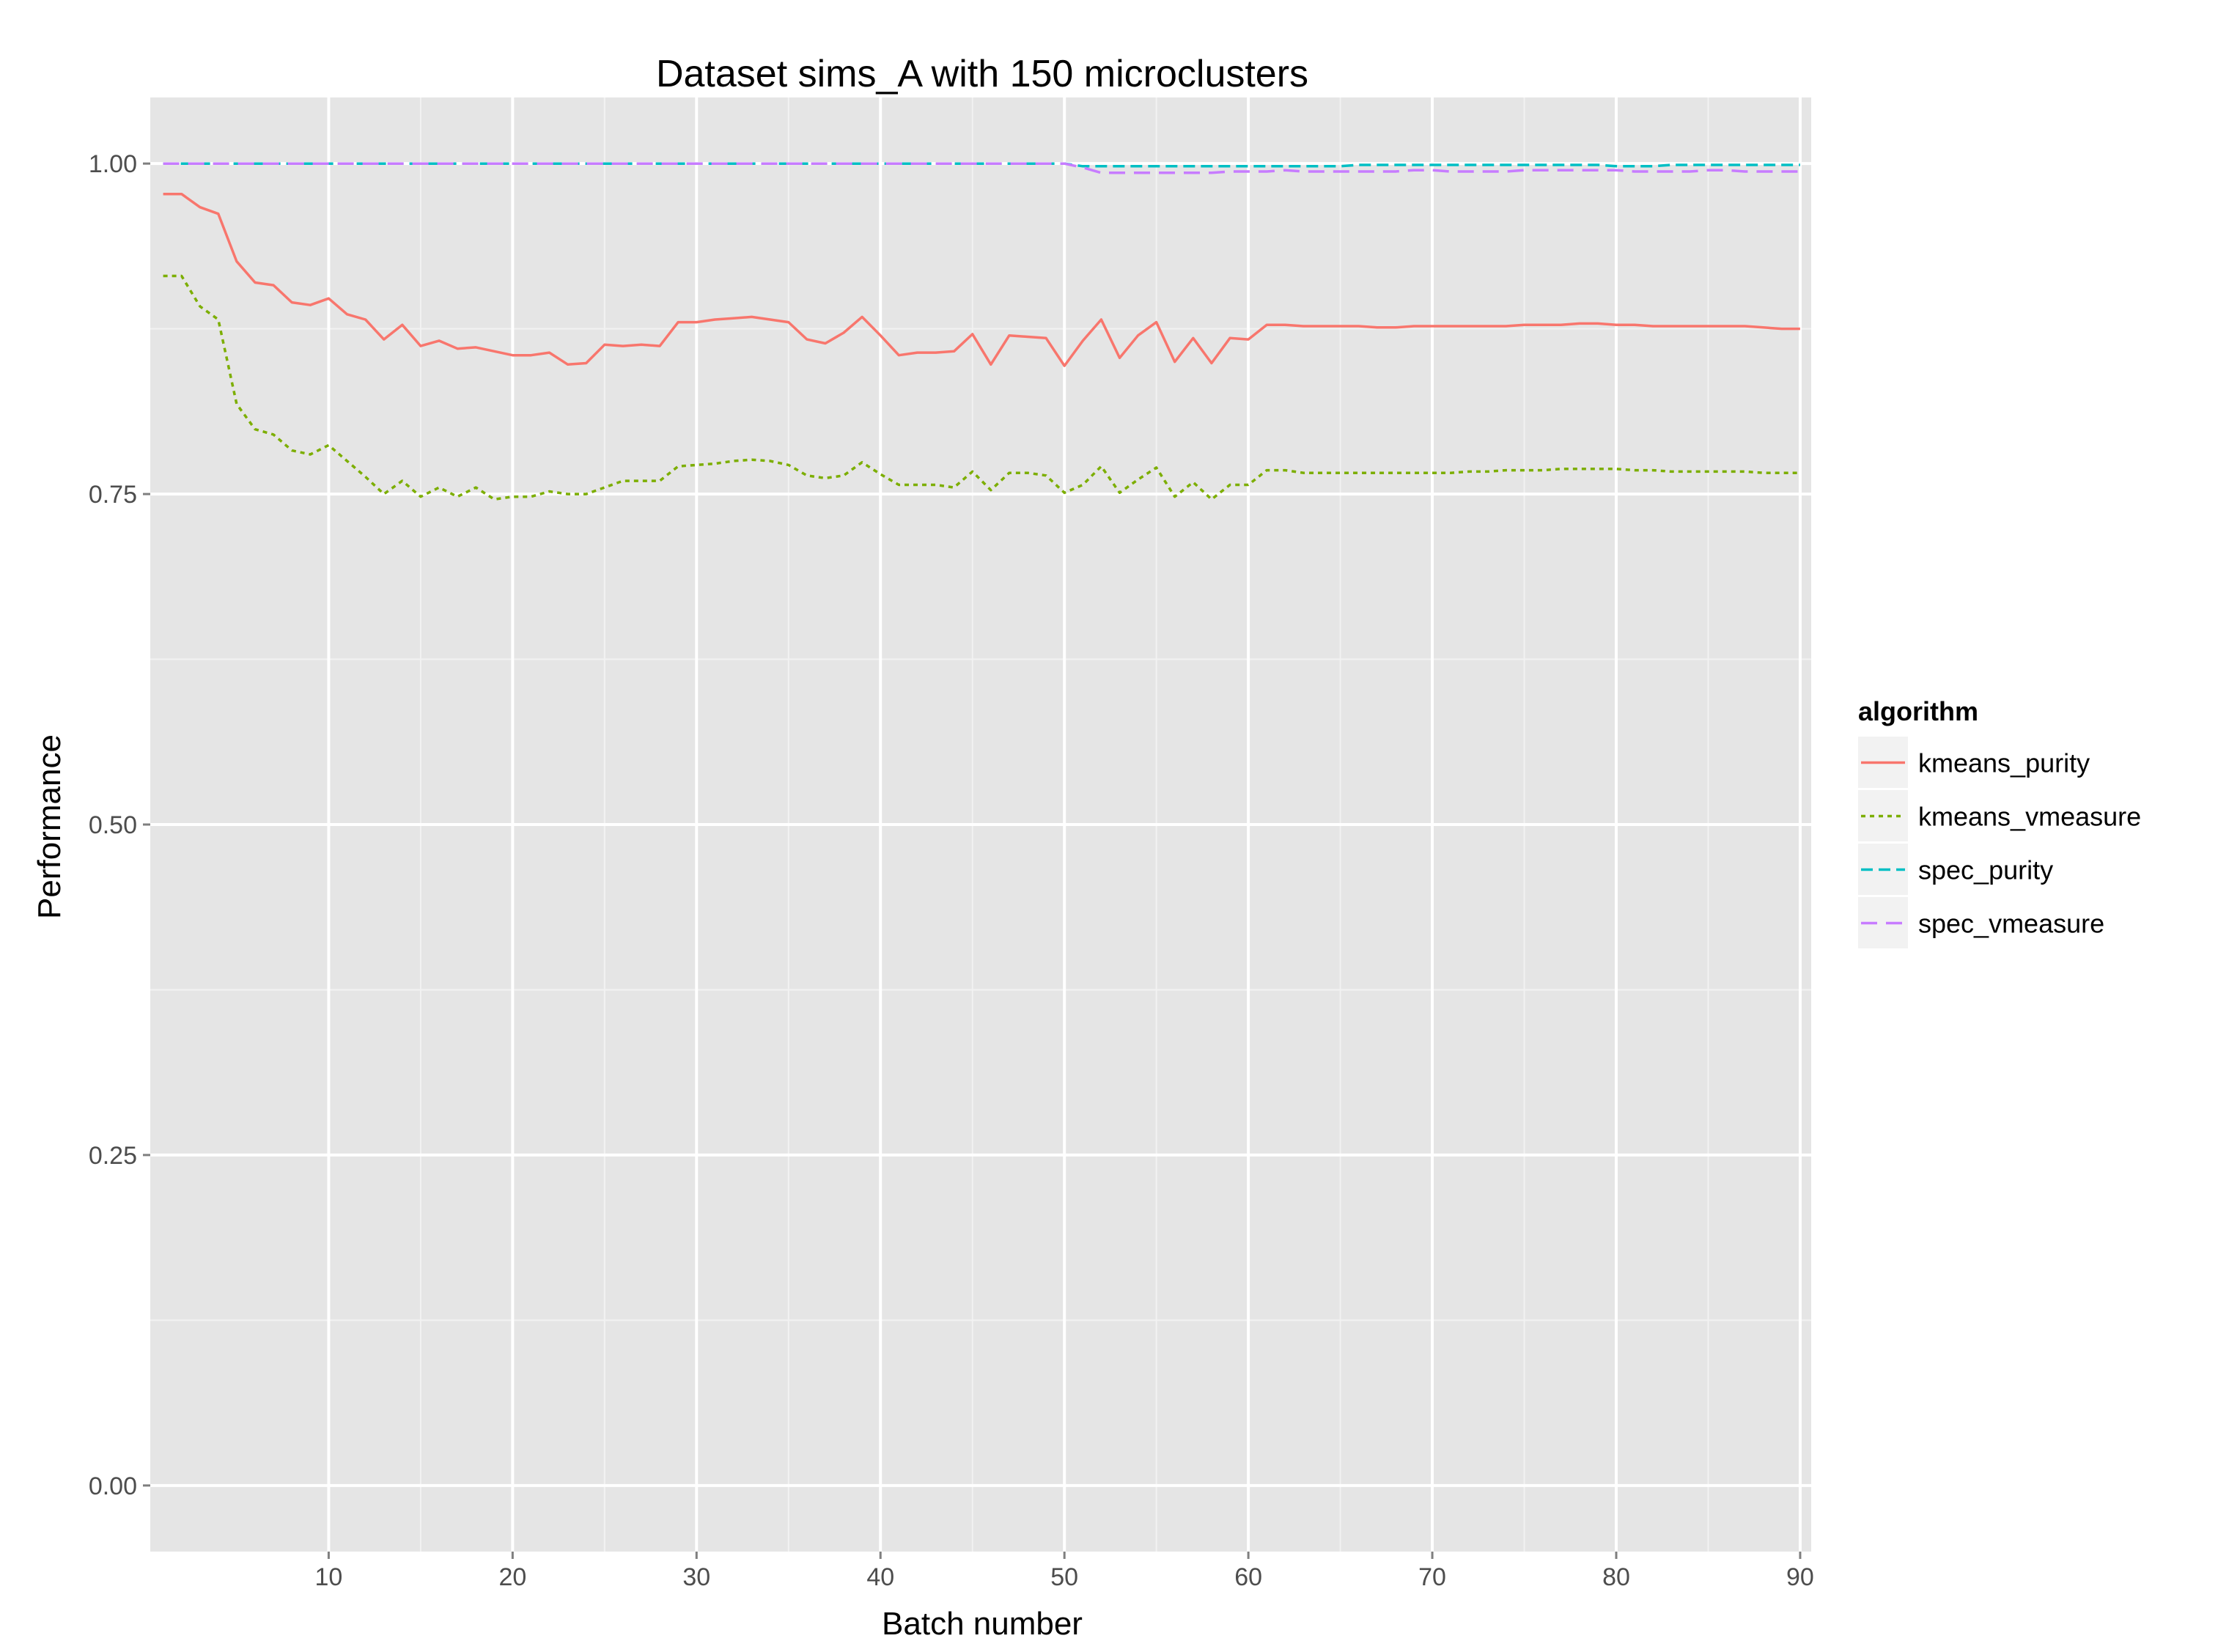 The height and width of the screenshot is (1652, 2229). Describe the element at coordinates (981, 279) in the screenshot. I see `series-line-kmeans_purity` at that location.